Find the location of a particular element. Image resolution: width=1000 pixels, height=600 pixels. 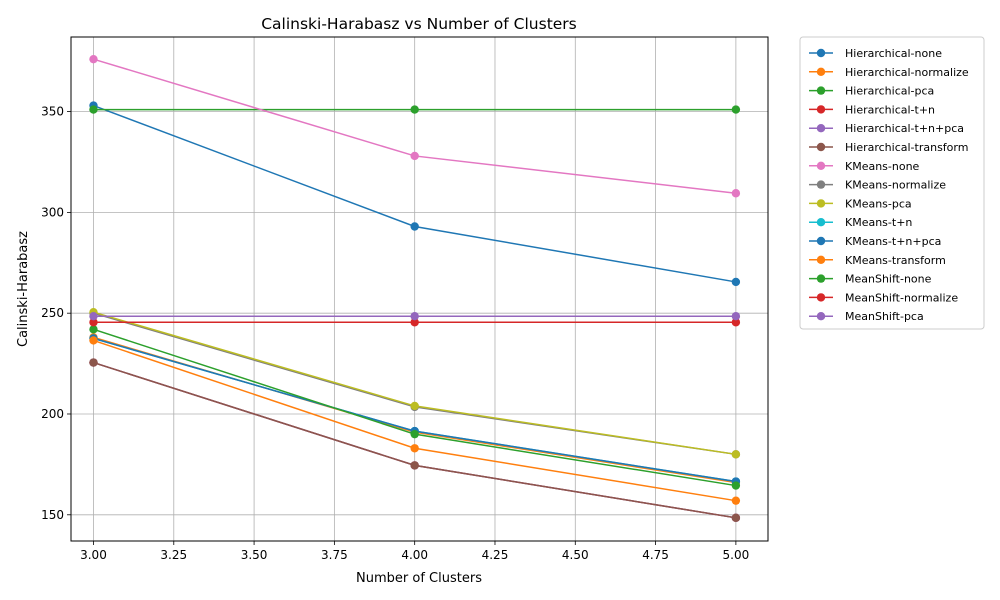

legend-item: KMeans-transform is located at coordinates (877, 260).